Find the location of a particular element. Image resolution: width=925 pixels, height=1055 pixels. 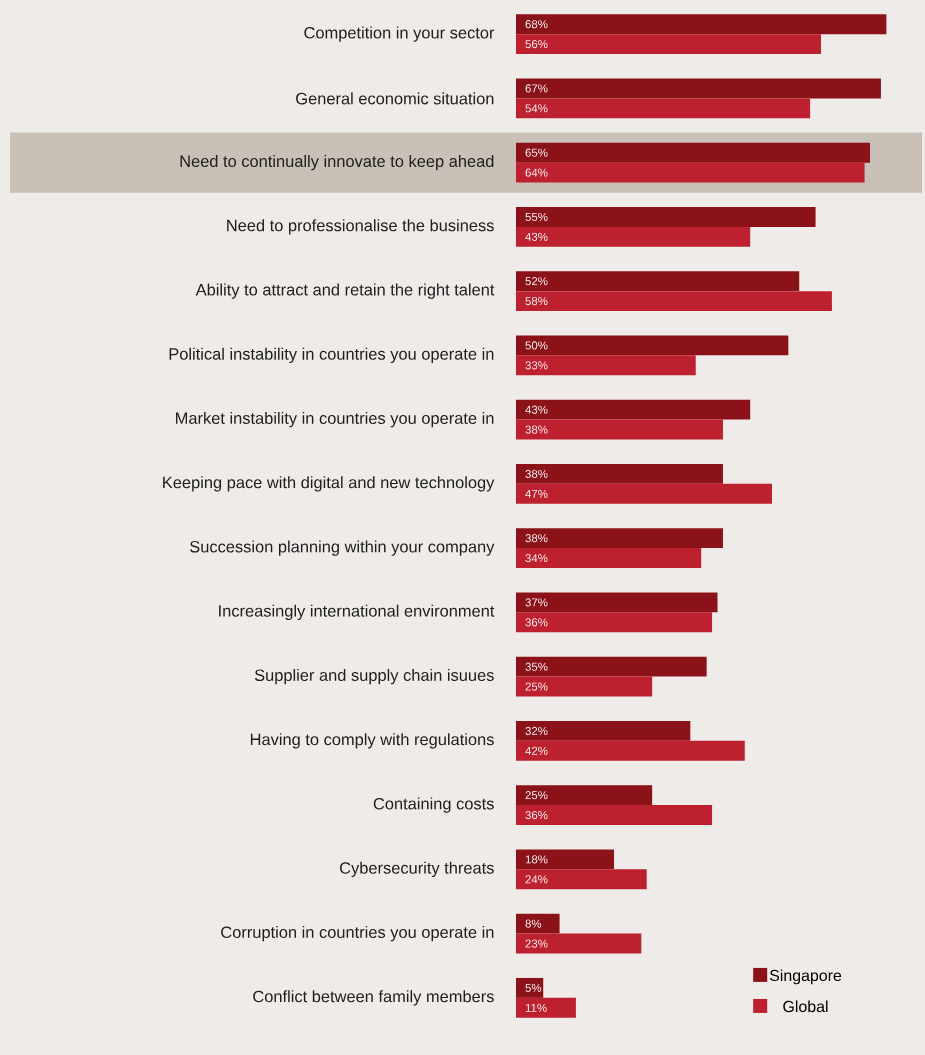

y-tick-label: Ability to attract and retain the right talent is located at coordinates (345, 291).